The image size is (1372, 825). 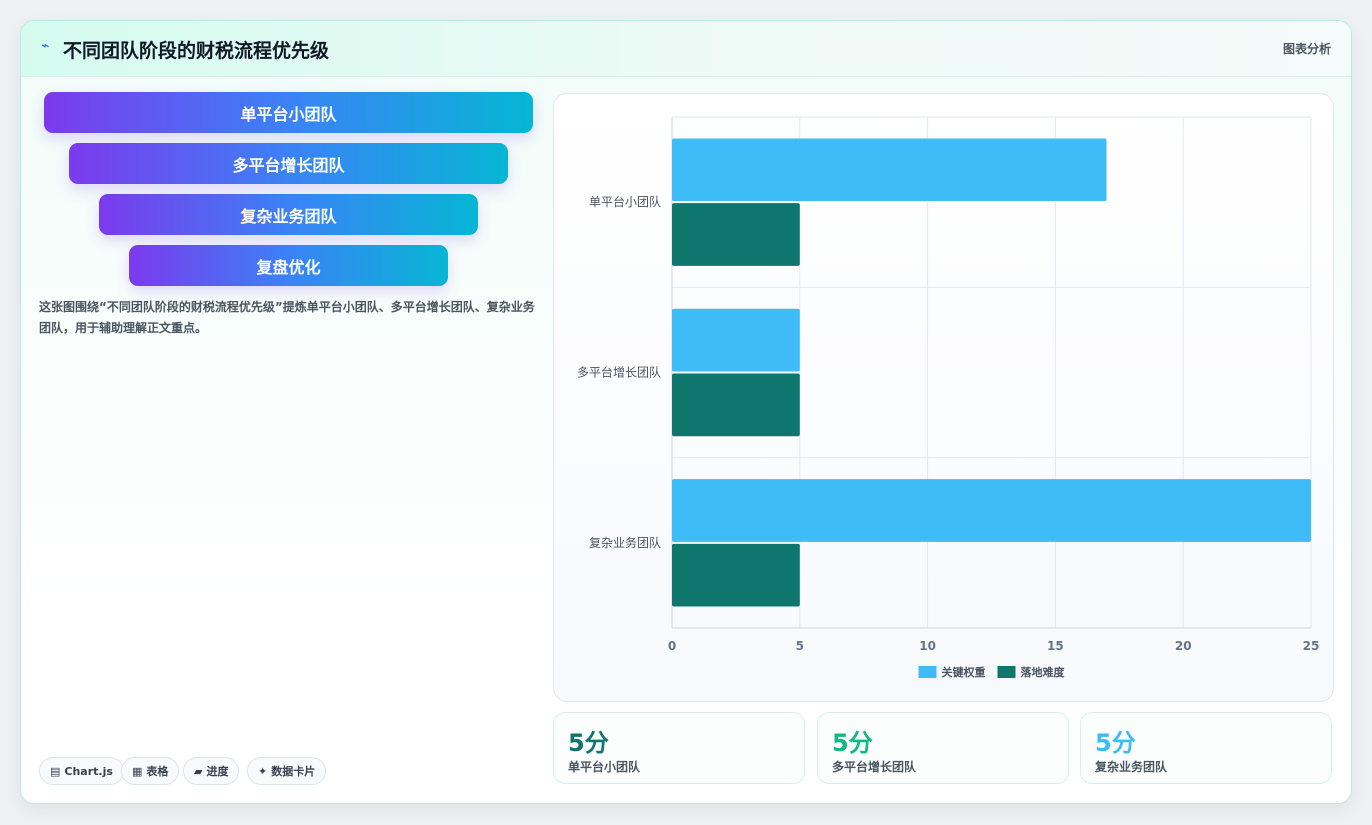 I want to click on stage-pill-2: 多平台增长团队, so click(x=288, y=163).